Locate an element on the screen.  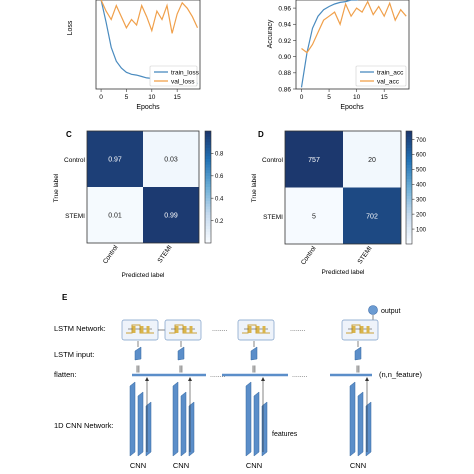
legend-train-acc: train_acc is located at coordinates (390, 73).